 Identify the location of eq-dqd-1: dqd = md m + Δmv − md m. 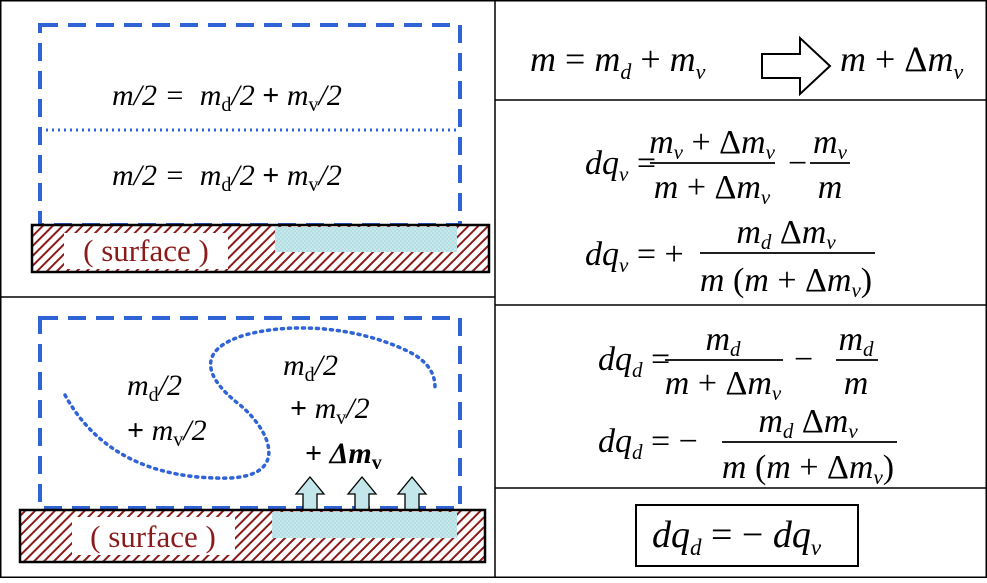
(738, 363).